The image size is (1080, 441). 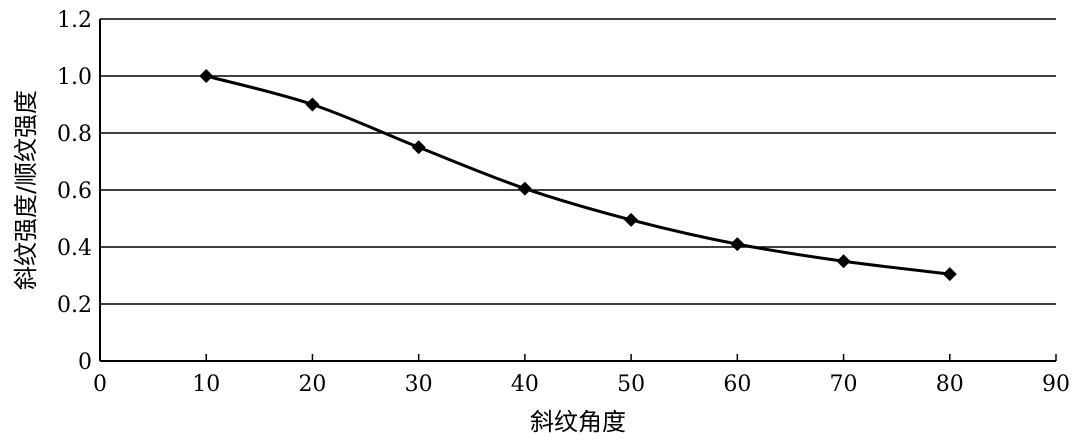 I want to click on x-tick-label: 70, so click(x=844, y=384).